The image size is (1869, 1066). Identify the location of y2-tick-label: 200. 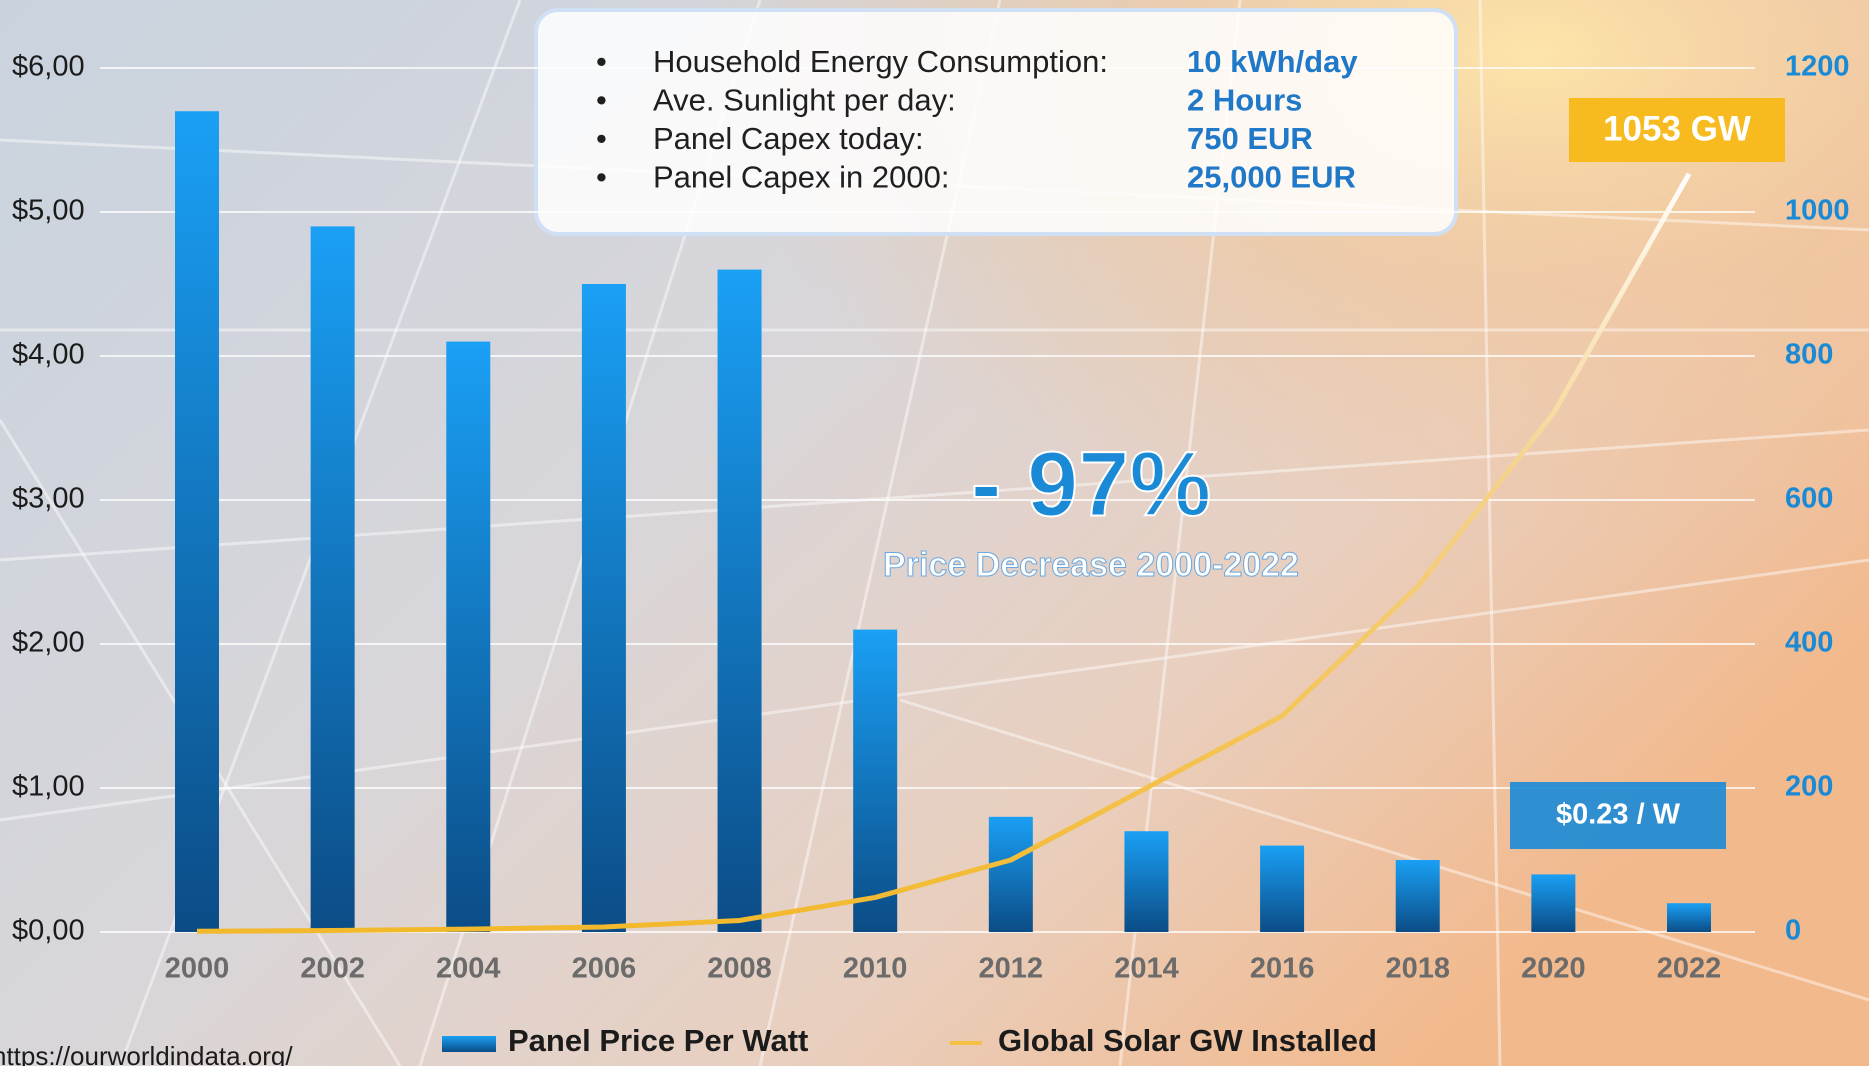
(1809, 787).